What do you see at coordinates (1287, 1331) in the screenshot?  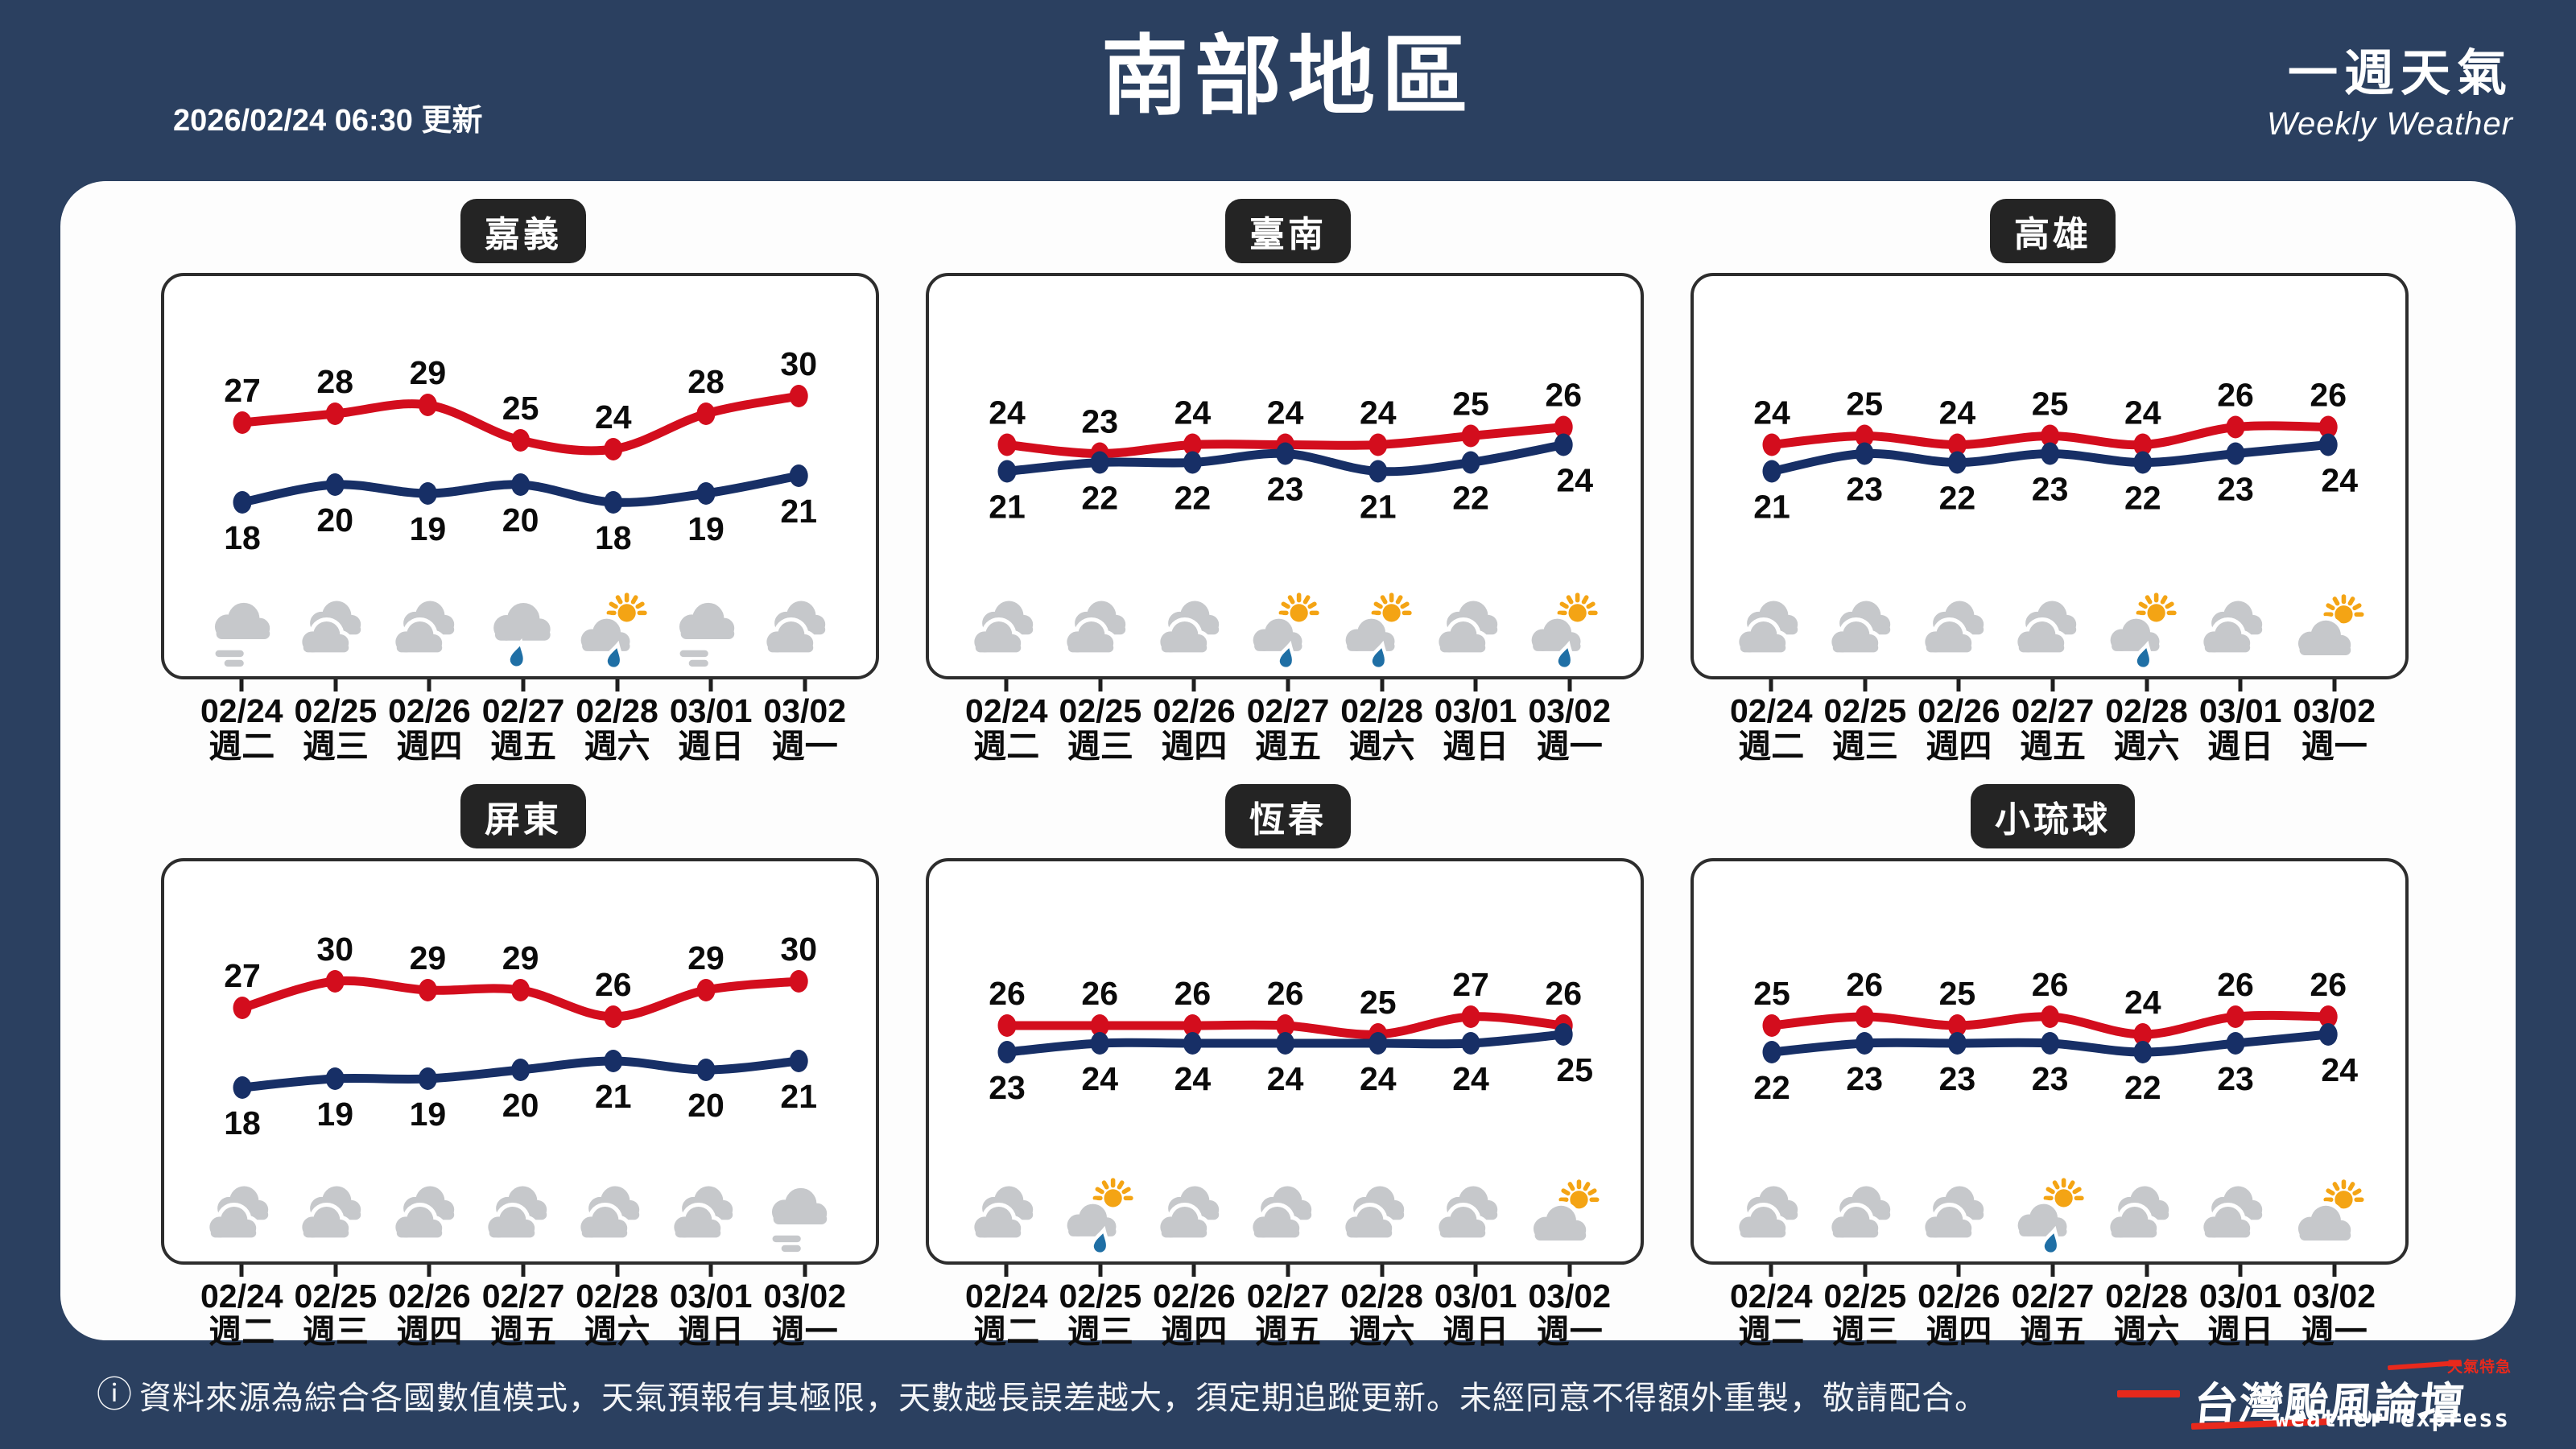 I see `weekday-label: 週五` at bounding box center [1287, 1331].